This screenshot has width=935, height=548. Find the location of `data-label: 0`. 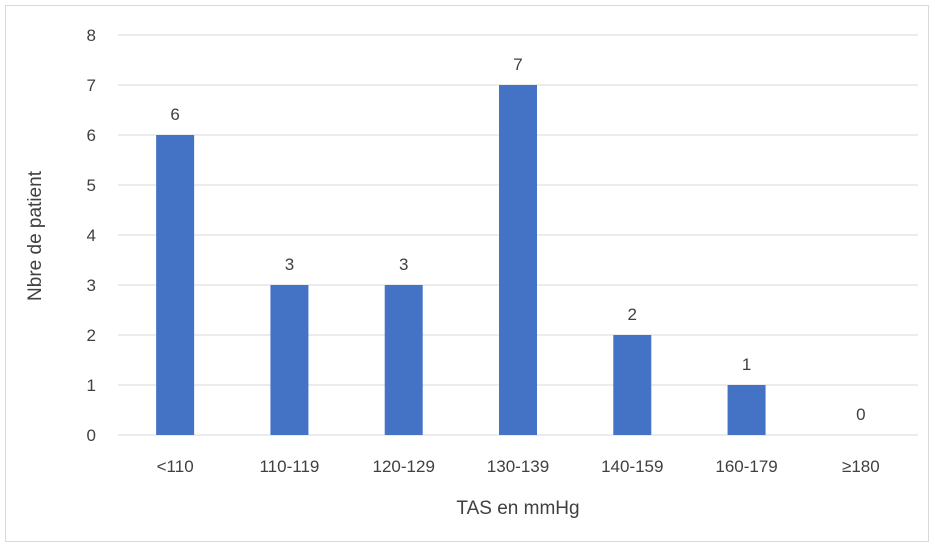

data-label: 0 is located at coordinates (860, 414).